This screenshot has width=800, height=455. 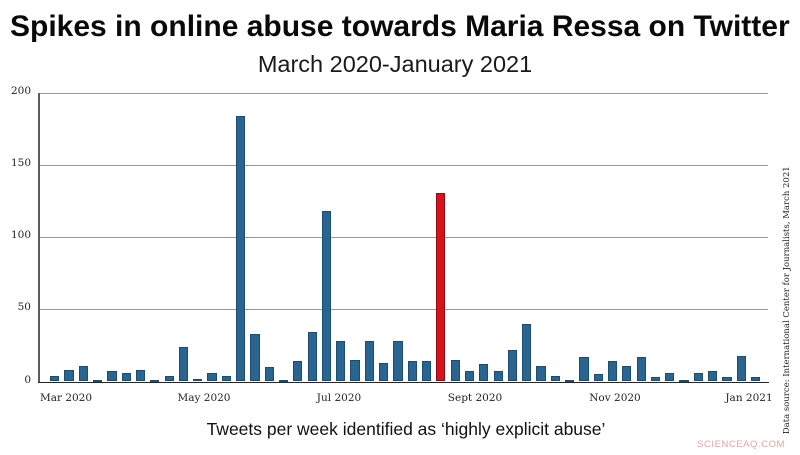 I want to click on y-tick-label: 150, so click(x=20, y=163).